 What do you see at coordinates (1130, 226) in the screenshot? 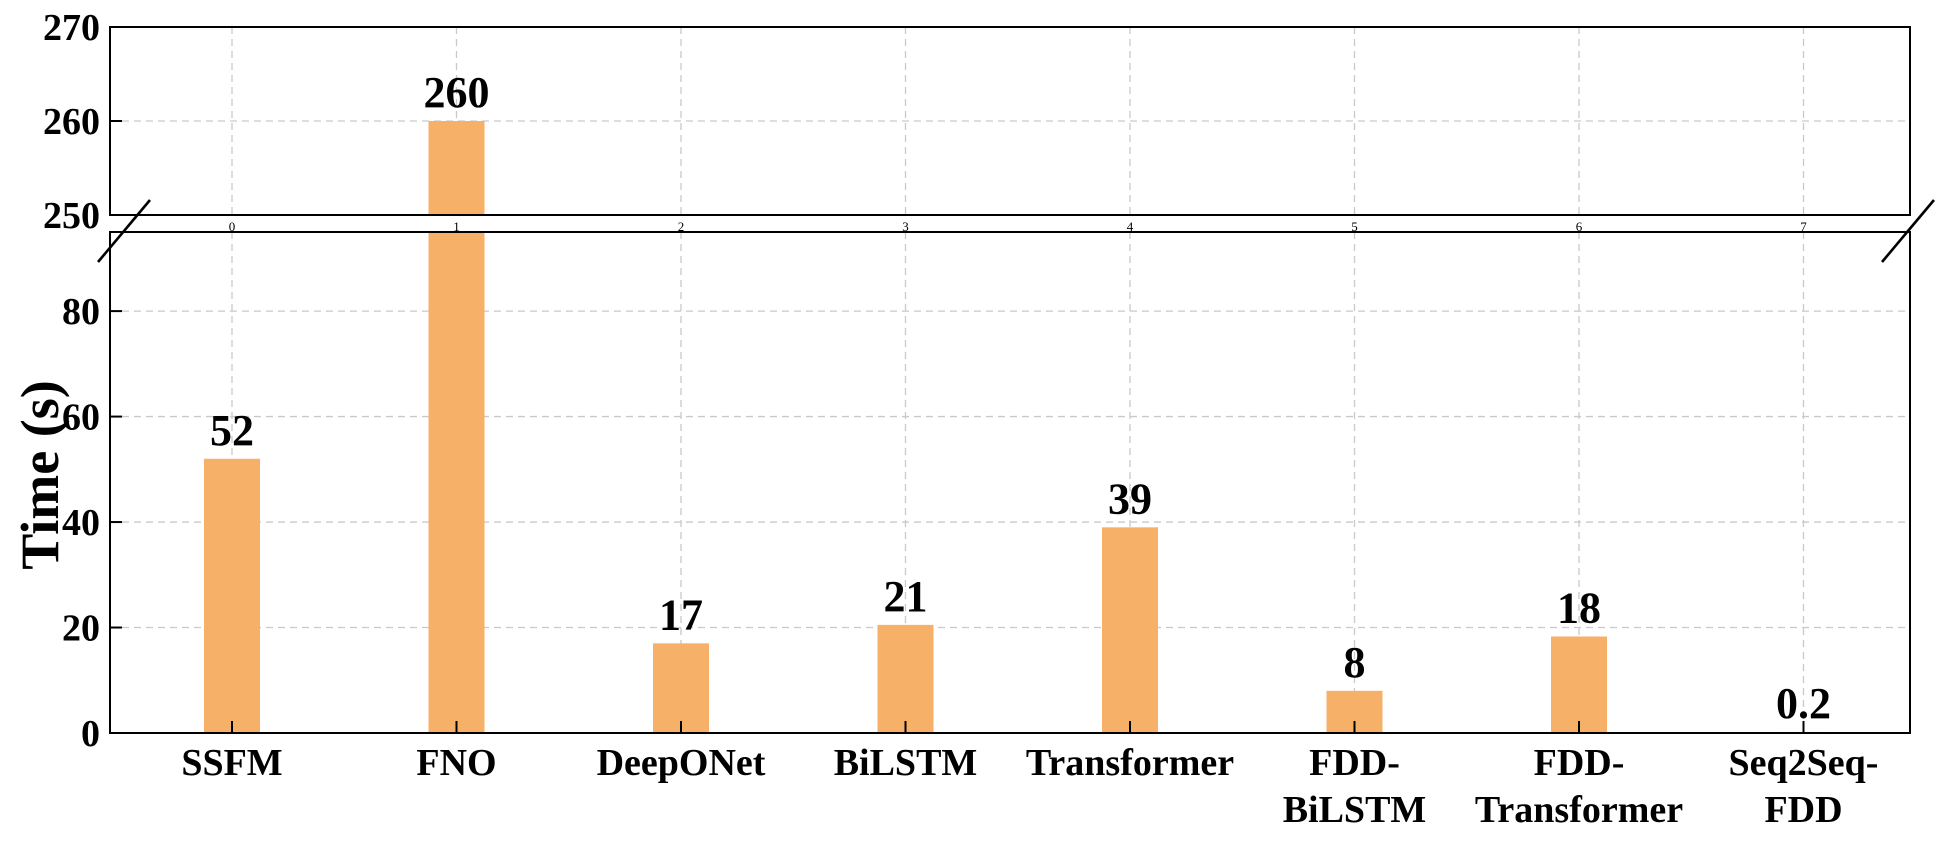
I see `upper-x-tick-label: 4` at bounding box center [1130, 226].